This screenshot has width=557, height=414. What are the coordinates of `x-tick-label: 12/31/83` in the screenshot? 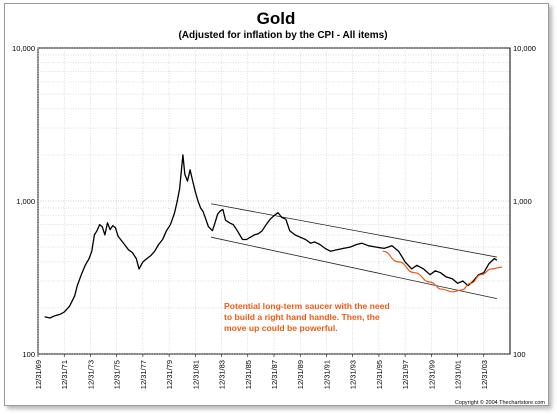 It's located at (222, 374).